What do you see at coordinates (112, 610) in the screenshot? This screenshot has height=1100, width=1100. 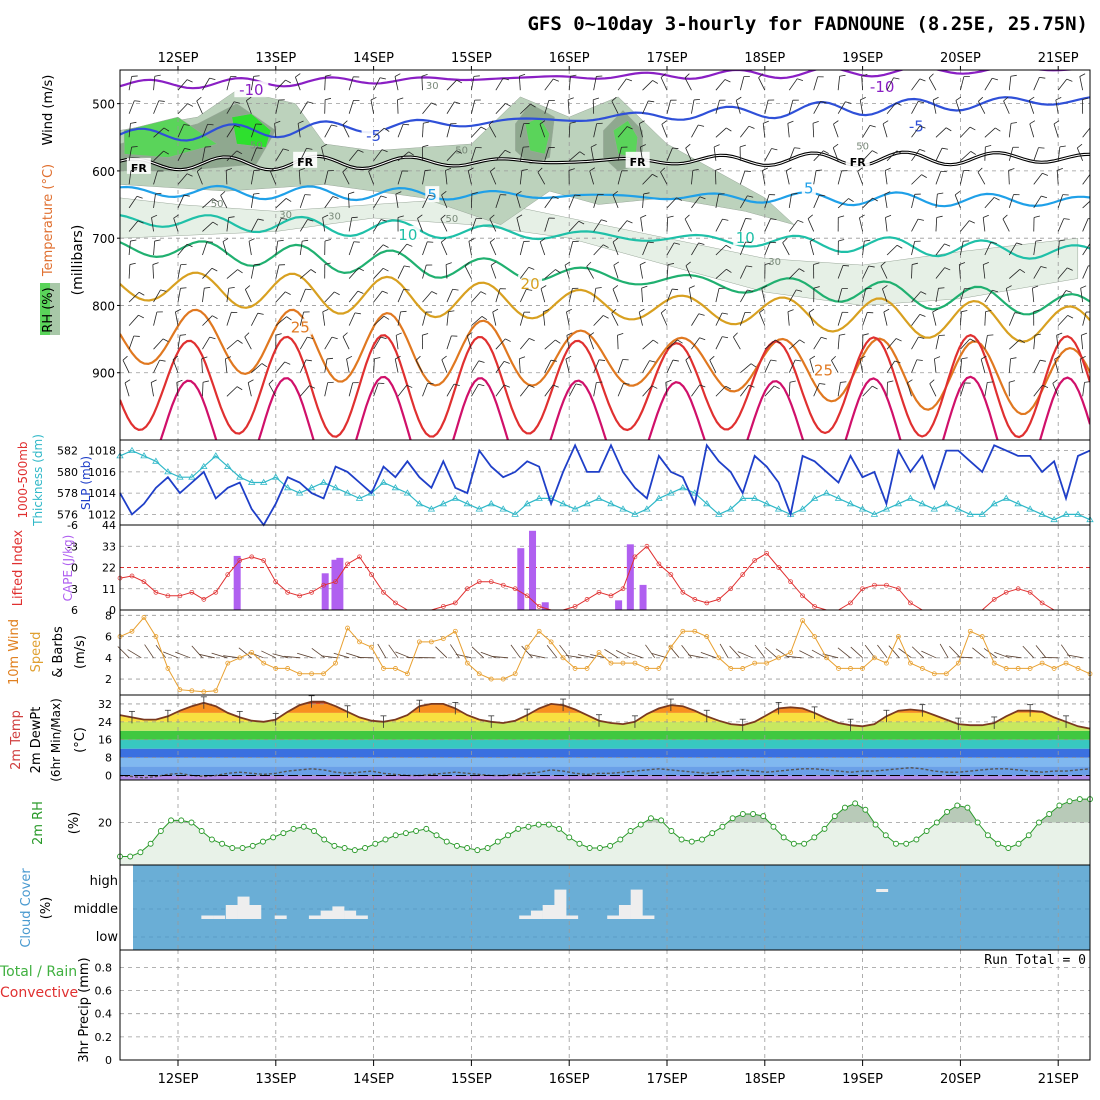 I see `cape-tick-label: 0` at bounding box center [112, 610].